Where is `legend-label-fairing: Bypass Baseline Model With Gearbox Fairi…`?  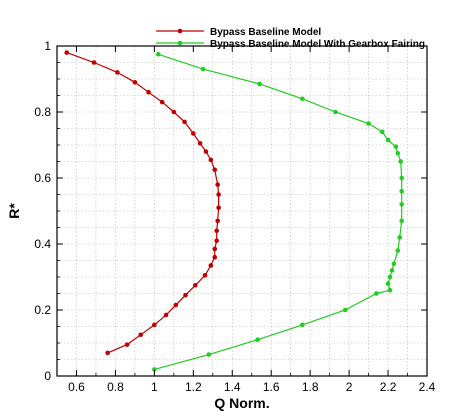 legend-label-fairing: Bypass Baseline Model With Gearbox Fairi… is located at coordinates (317, 44).